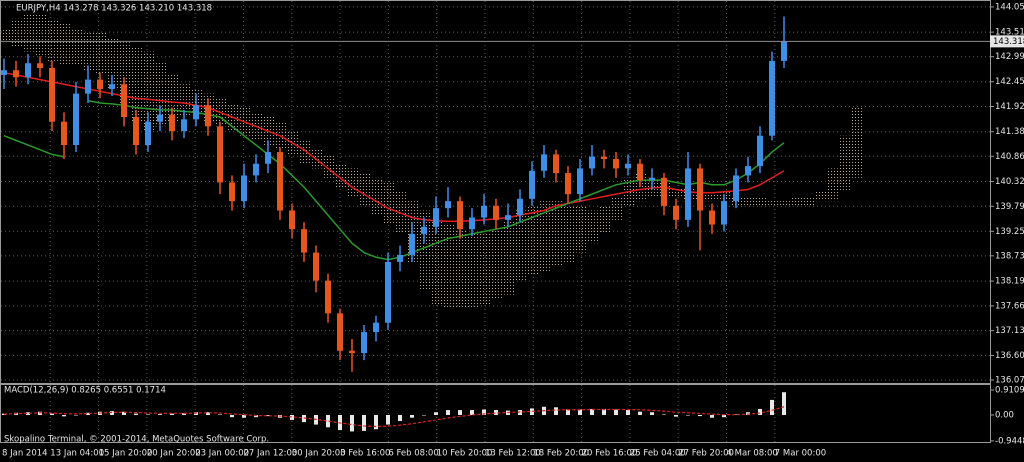 The width and height of the screenshot is (1024, 462). What do you see at coordinates (413, 454) in the screenshot?
I see `x-tick-label: 6 Feb 08:00` at bounding box center [413, 454].